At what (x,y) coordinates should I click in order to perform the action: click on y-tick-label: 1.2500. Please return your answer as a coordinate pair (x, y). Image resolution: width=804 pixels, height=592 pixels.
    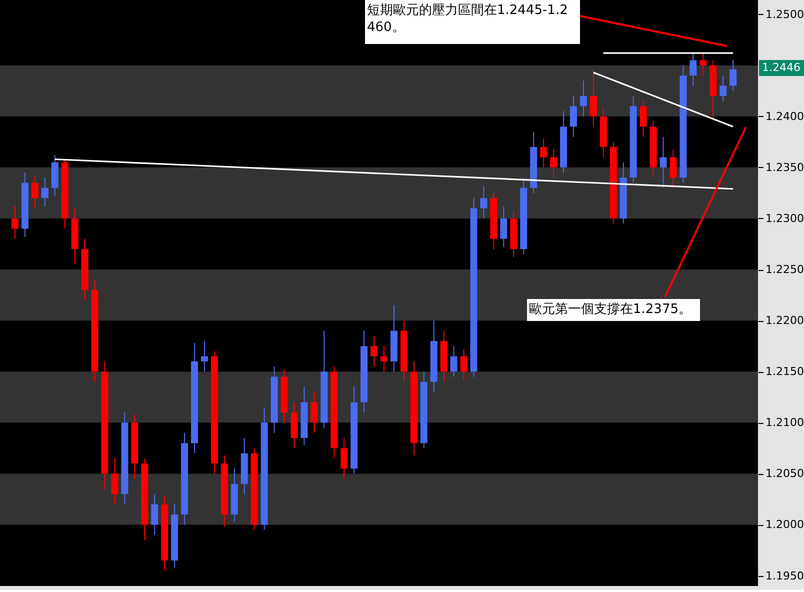
    Looking at the image, I should click on (785, 14).